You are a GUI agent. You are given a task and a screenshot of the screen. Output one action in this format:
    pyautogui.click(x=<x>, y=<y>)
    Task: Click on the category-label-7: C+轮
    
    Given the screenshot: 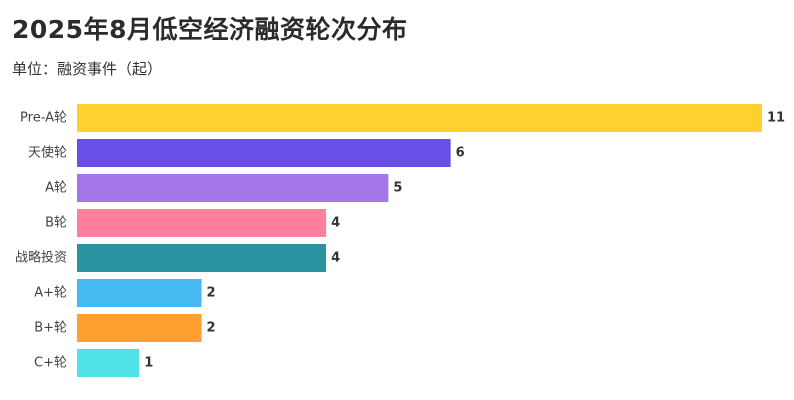 What is the action you would take?
    pyautogui.click(x=50, y=363)
    